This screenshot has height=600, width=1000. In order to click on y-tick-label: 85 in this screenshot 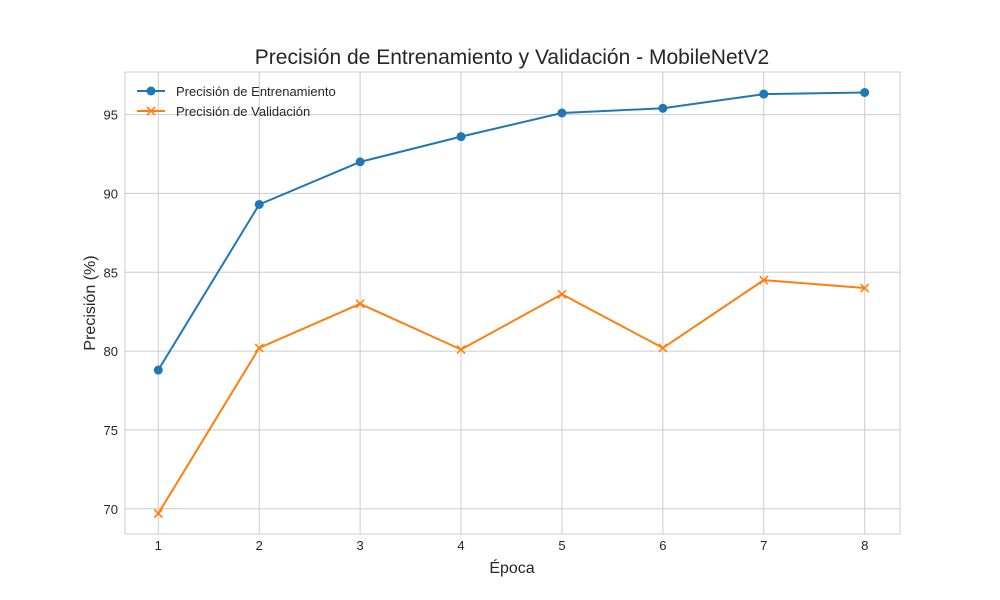, I will do `click(111, 272)`.